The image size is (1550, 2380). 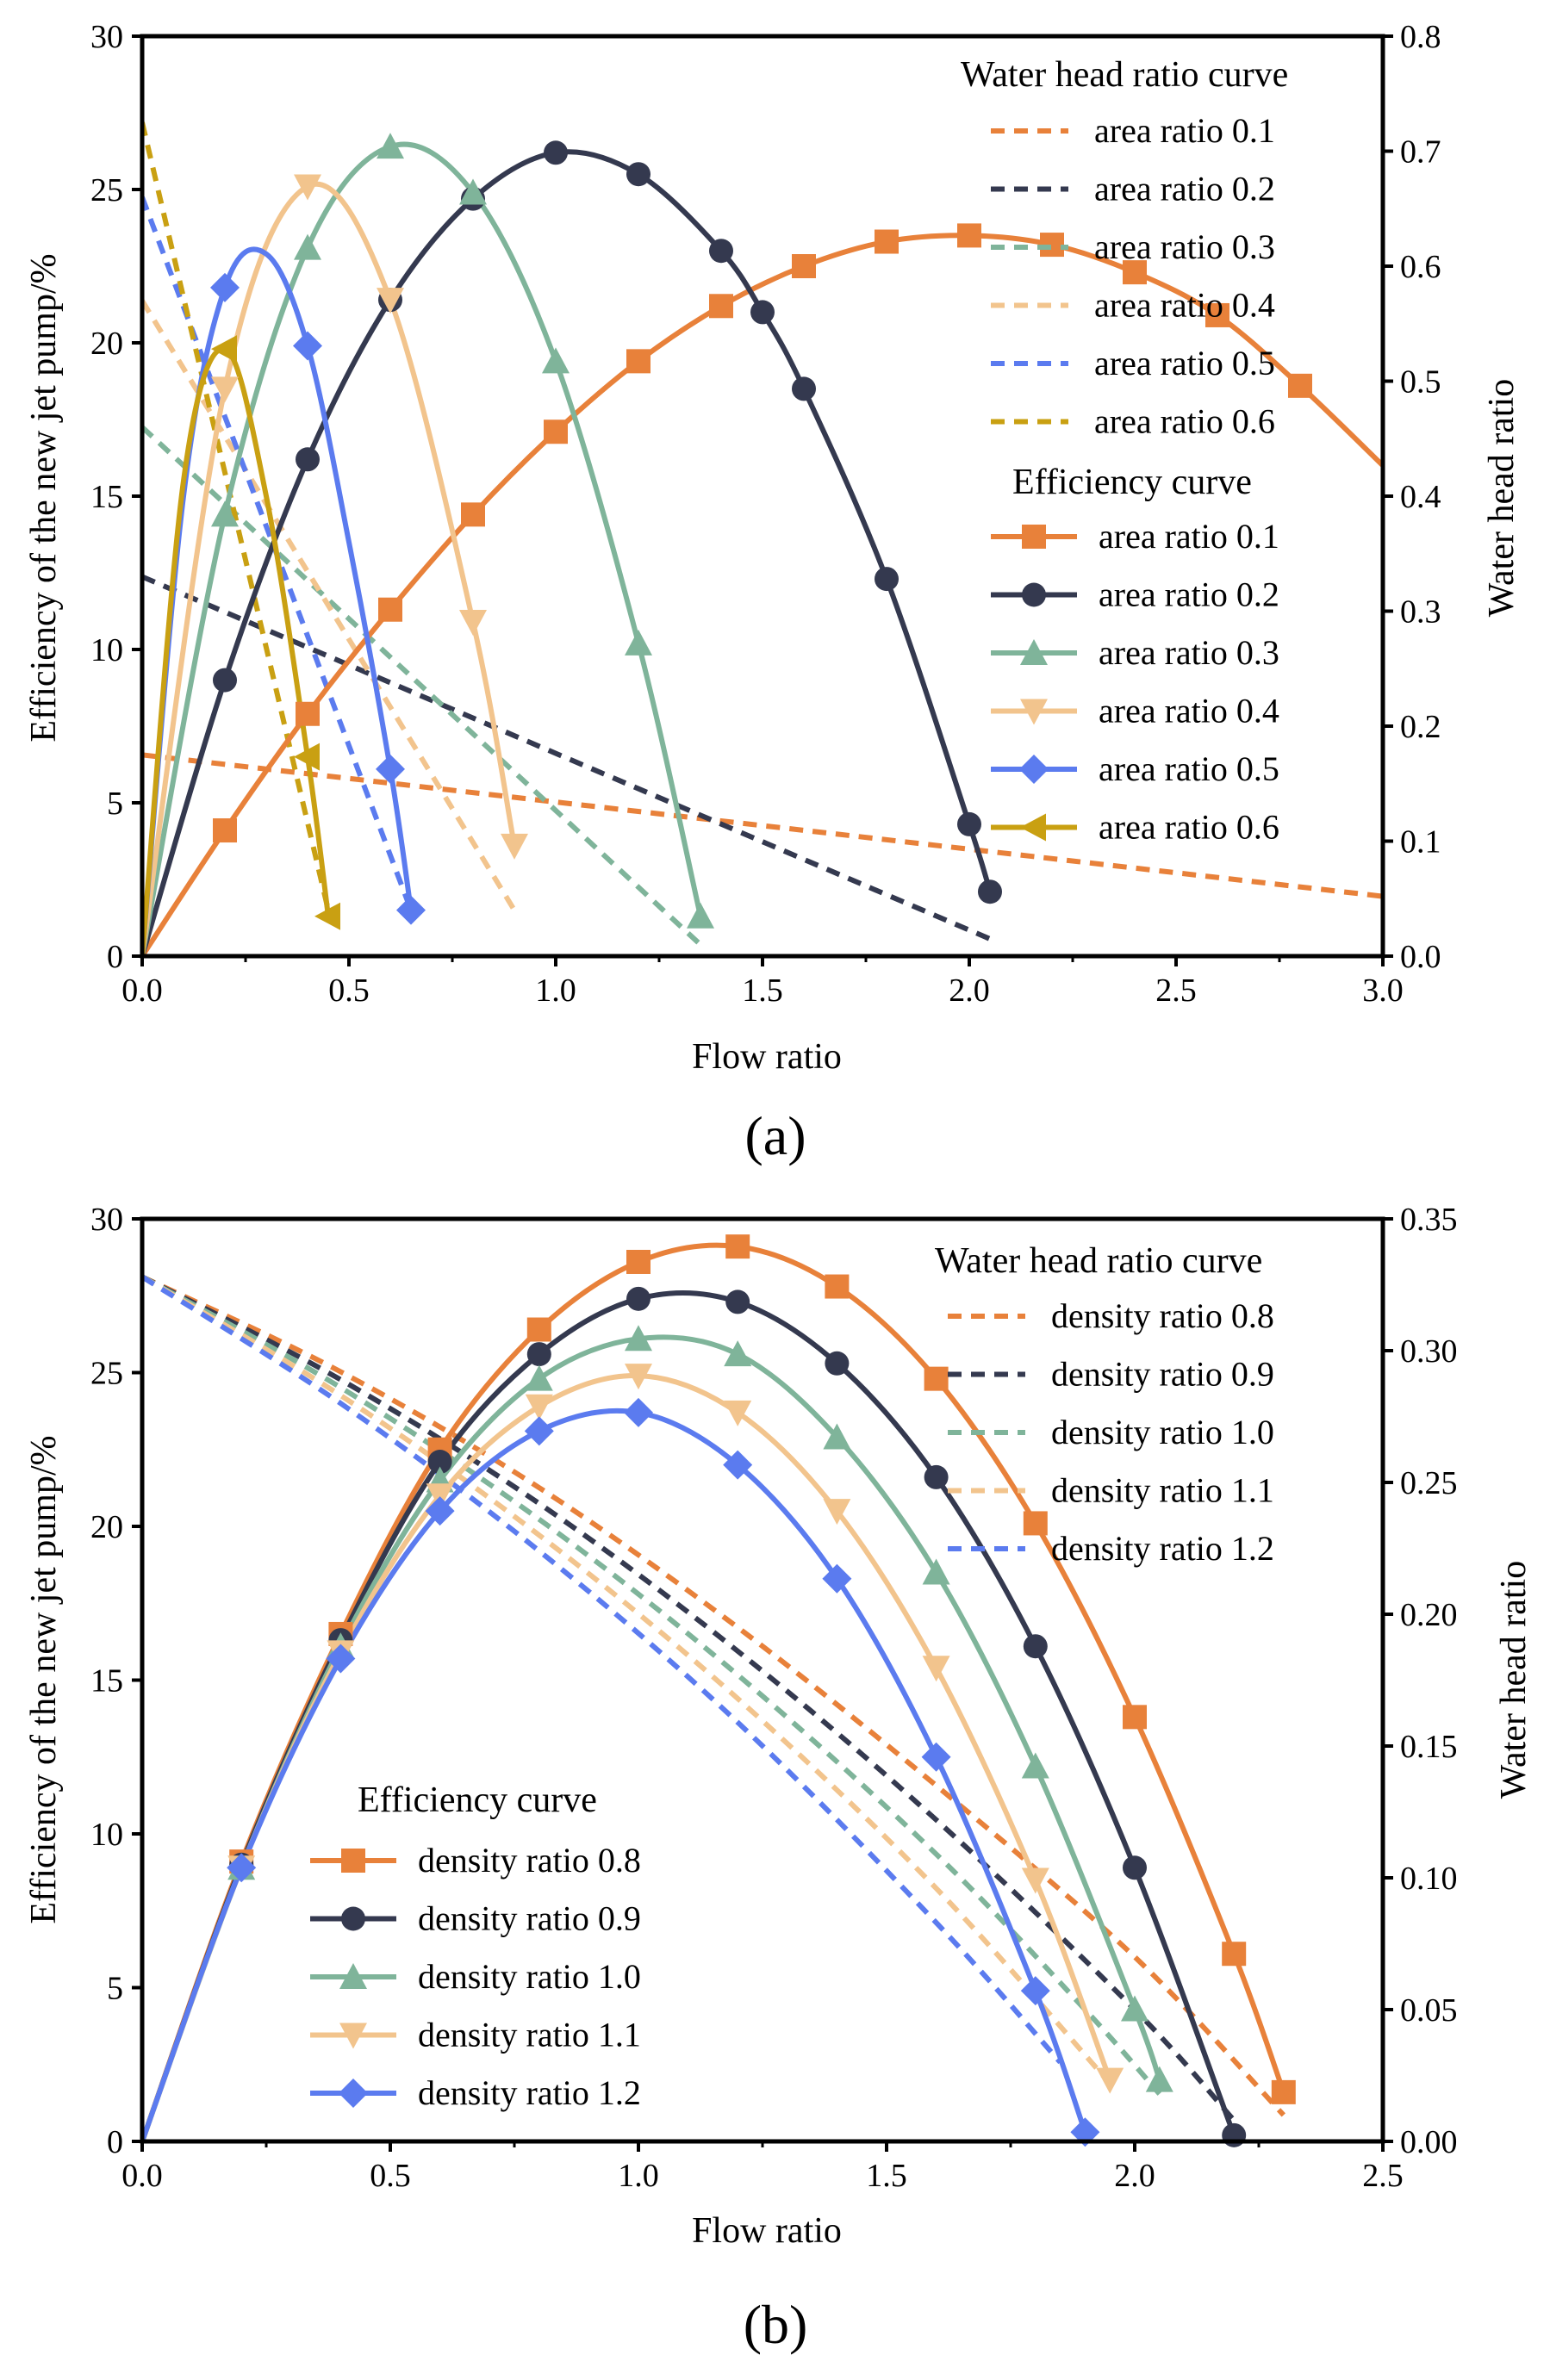 I want to click on panel-b-legend-eff-label-0: density ratio 0.8, so click(x=529, y=1861).